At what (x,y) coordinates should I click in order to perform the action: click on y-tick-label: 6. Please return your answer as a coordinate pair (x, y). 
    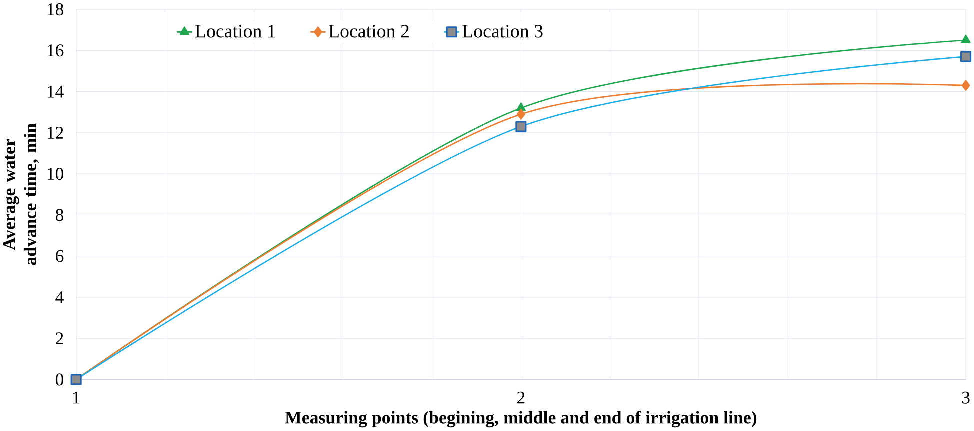
    Looking at the image, I should click on (60, 256).